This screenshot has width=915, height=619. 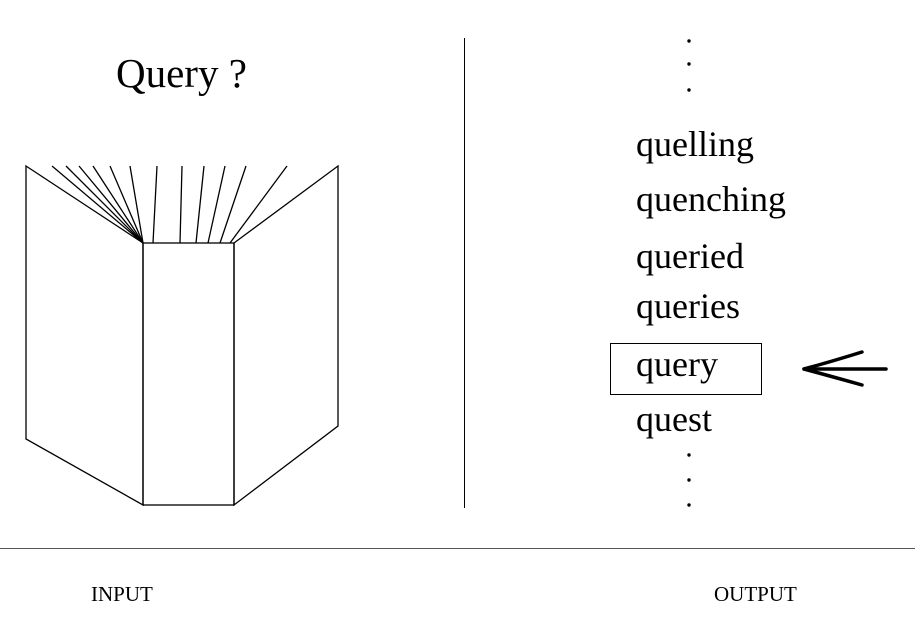 I want to click on input-caption: INPUT, so click(x=122, y=594).